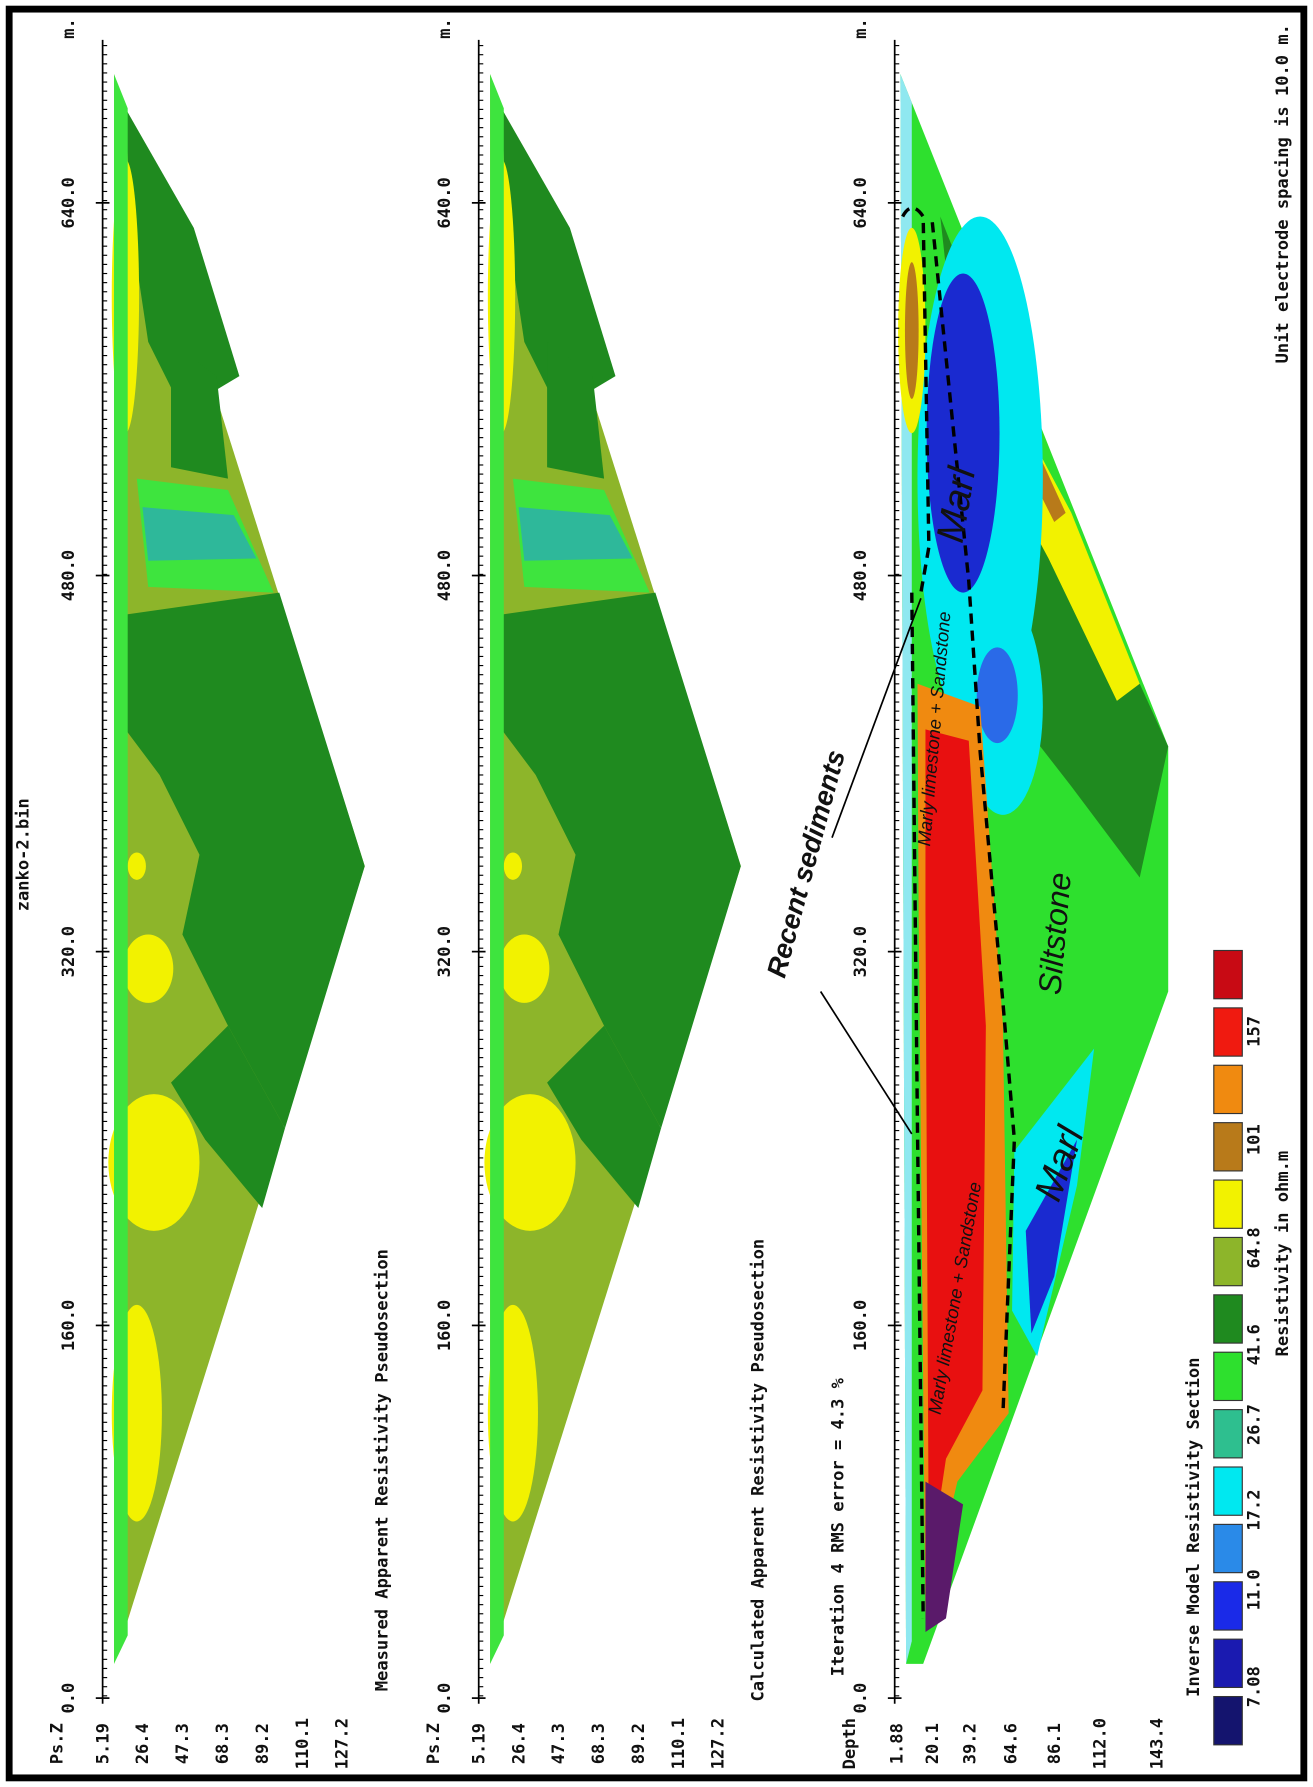 The width and height of the screenshot is (1313, 1787). Describe the element at coordinates (850, 1743) in the screenshot. I see `depth-label: Depth` at that location.